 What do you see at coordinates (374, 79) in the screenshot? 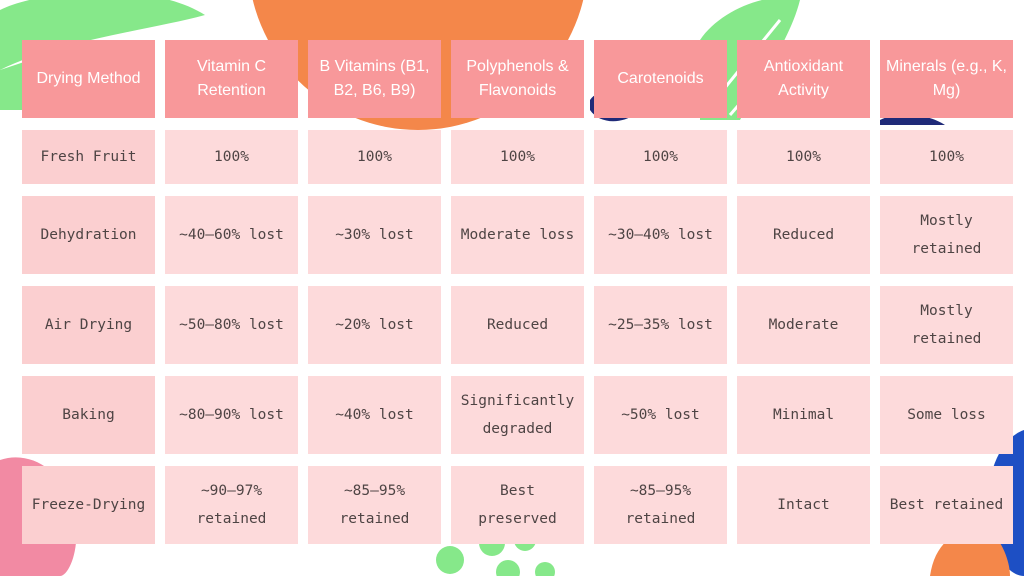
I see `header-b-vitamins: B Vitamins (B1, B2, B6, B9)` at bounding box center [374, 79].